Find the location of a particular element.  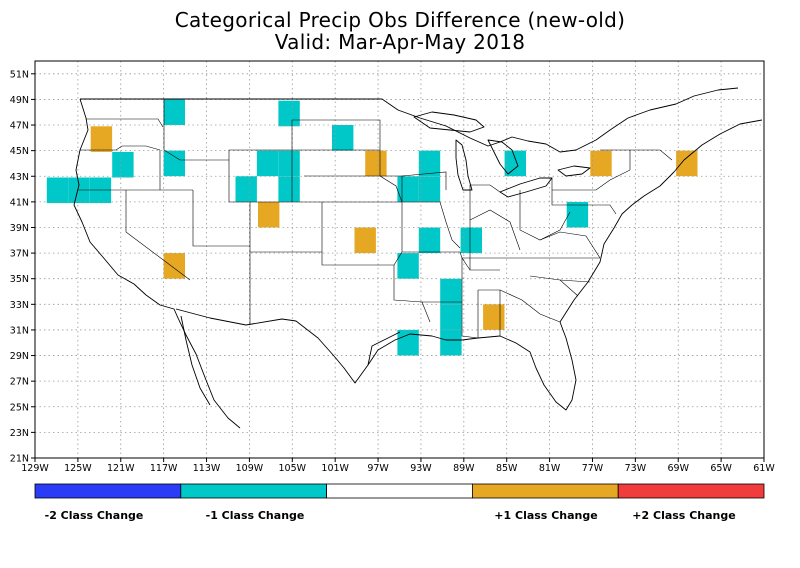

lat-tick-label: 29N is located at coordinates (19, 356).